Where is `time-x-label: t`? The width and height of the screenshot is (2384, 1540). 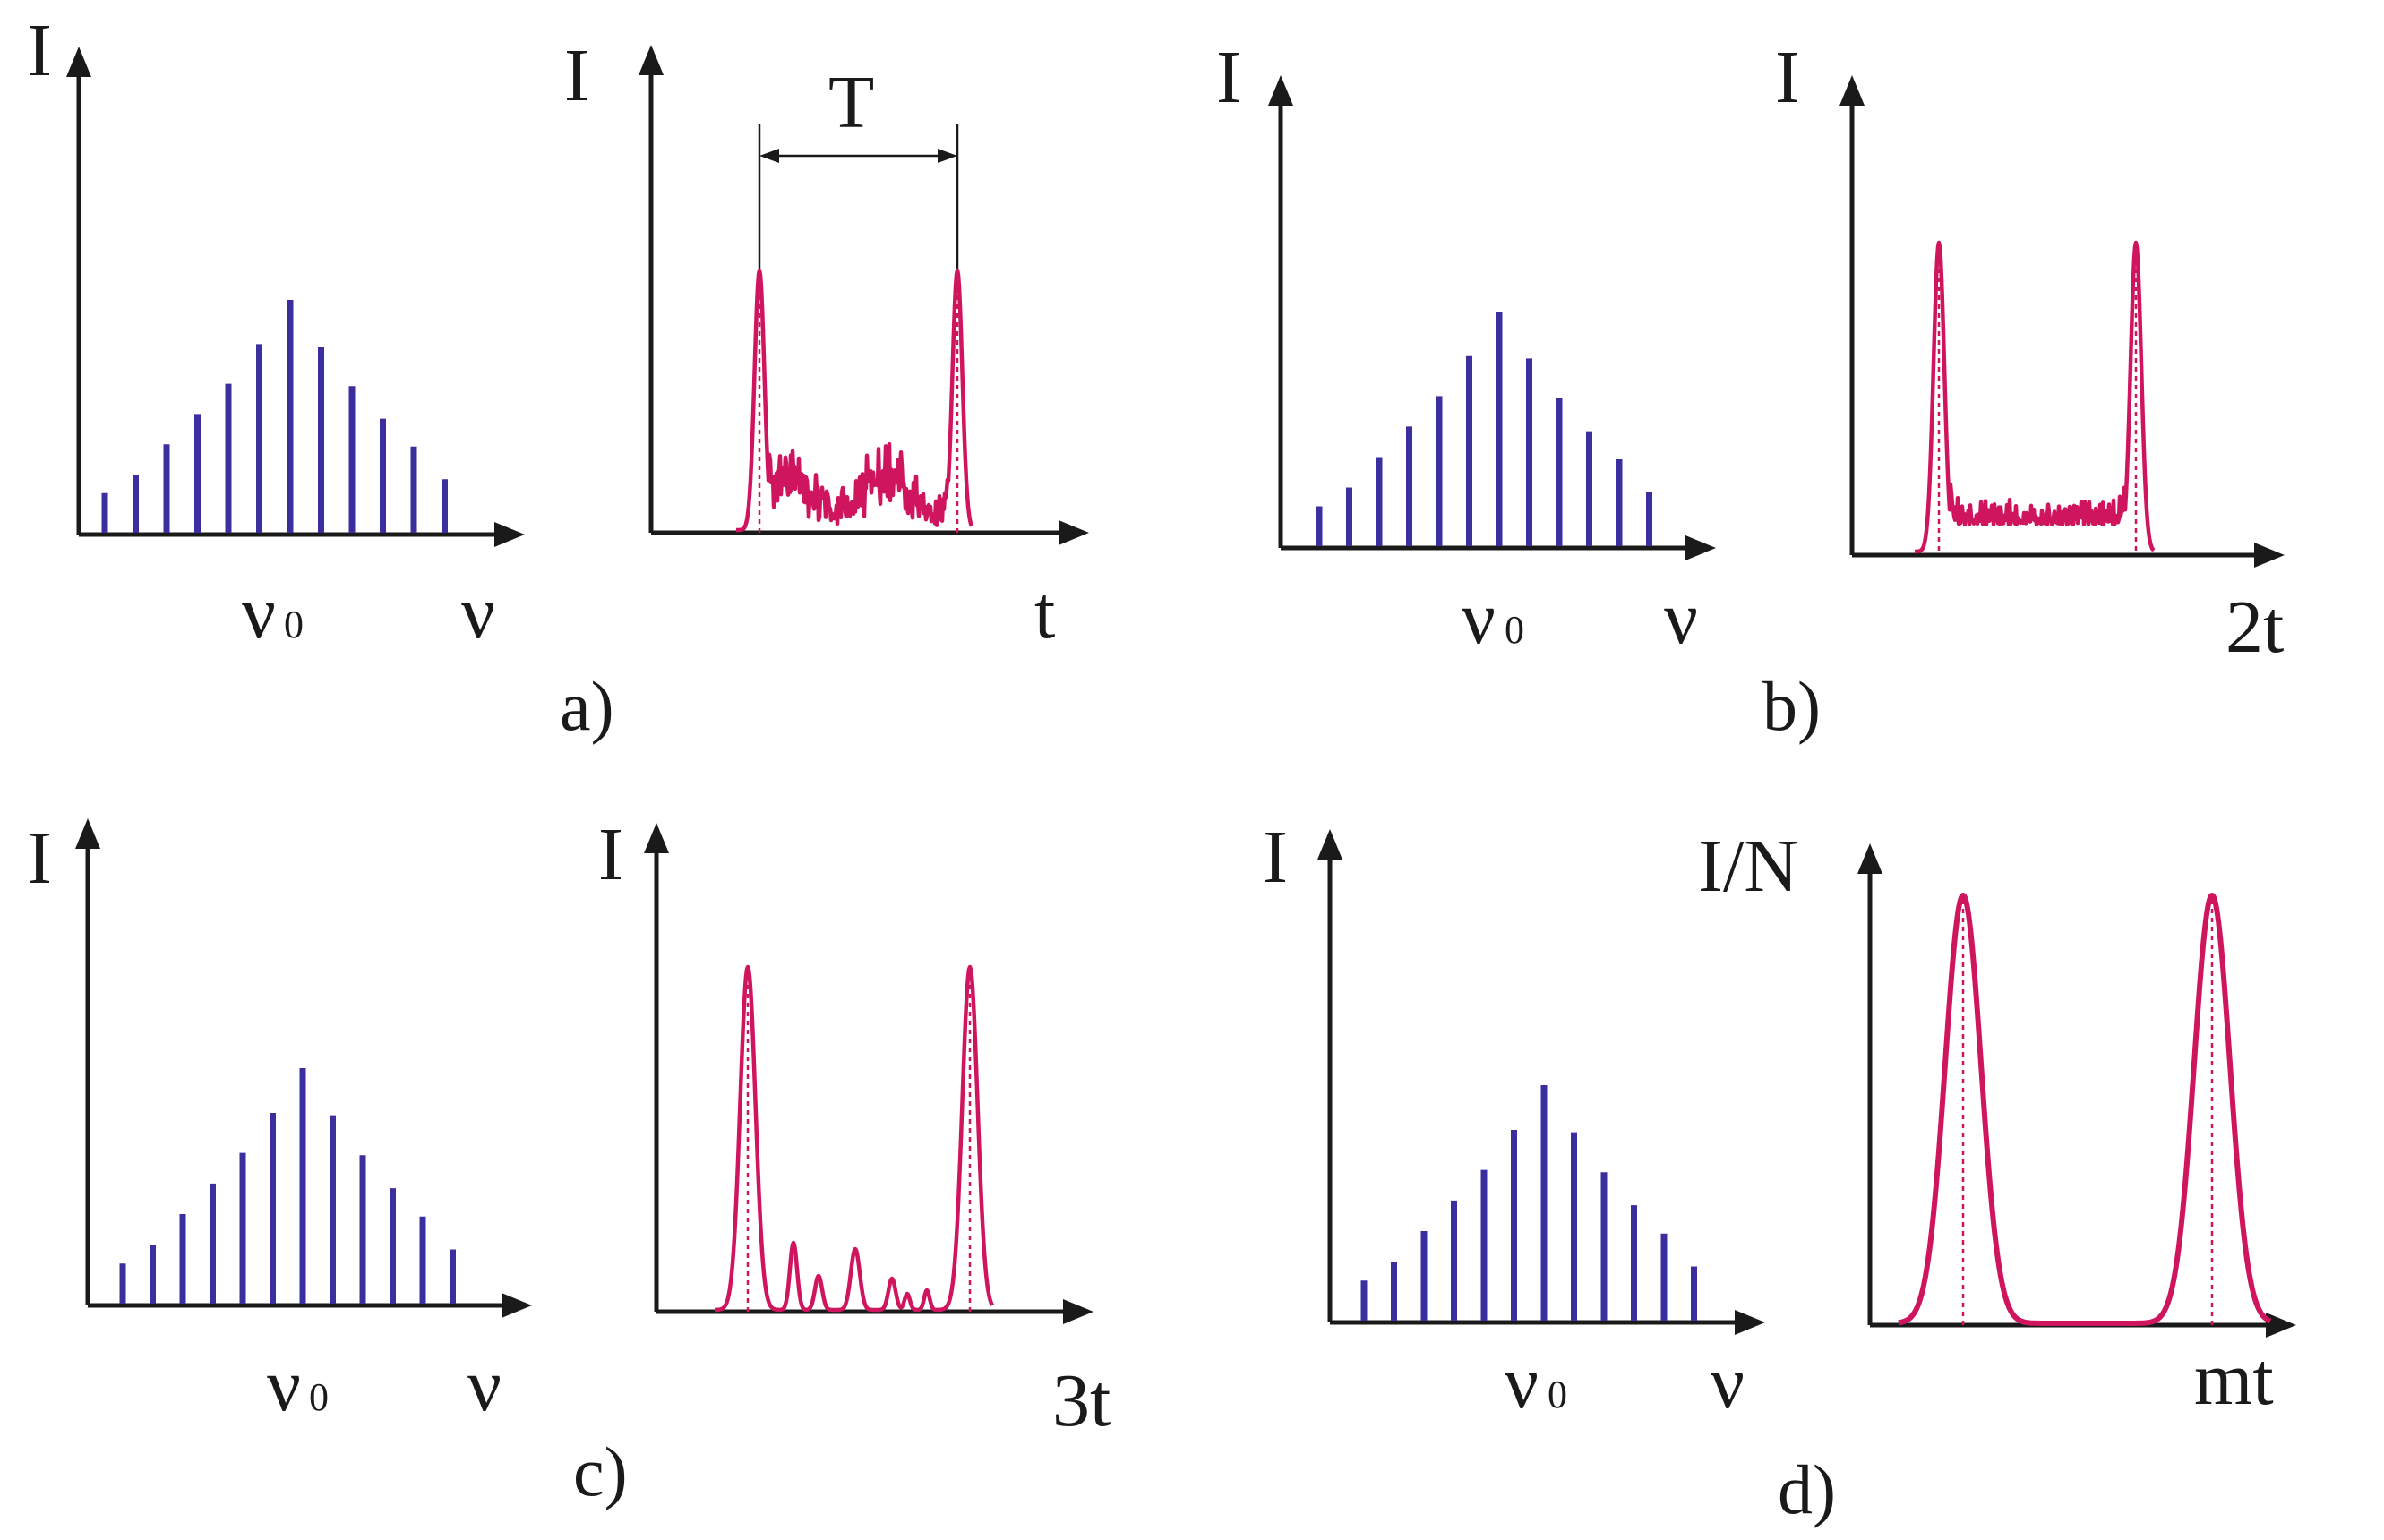
time-x-label: t is located at coordinates (1044, 612).